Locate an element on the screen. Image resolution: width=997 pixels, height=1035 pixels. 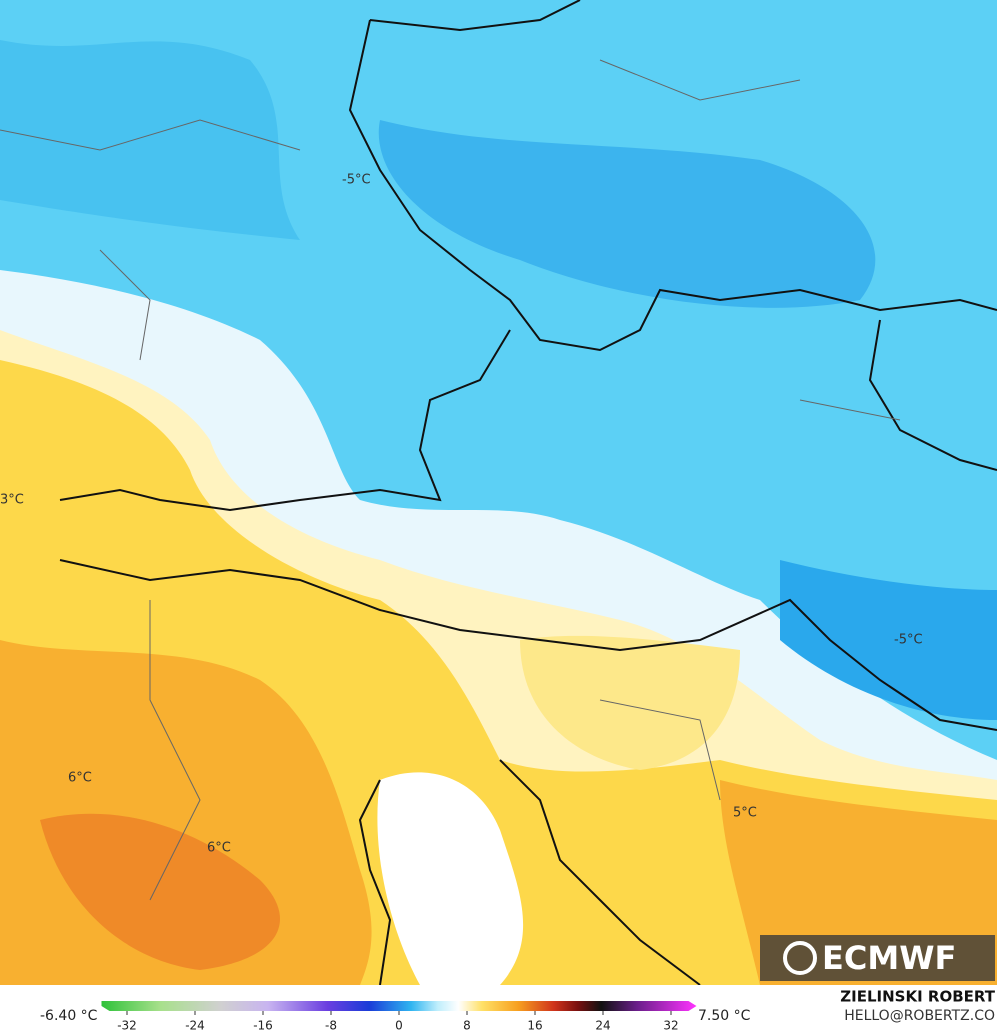
contour-label: 3°C is located at coordinates (12, 500).